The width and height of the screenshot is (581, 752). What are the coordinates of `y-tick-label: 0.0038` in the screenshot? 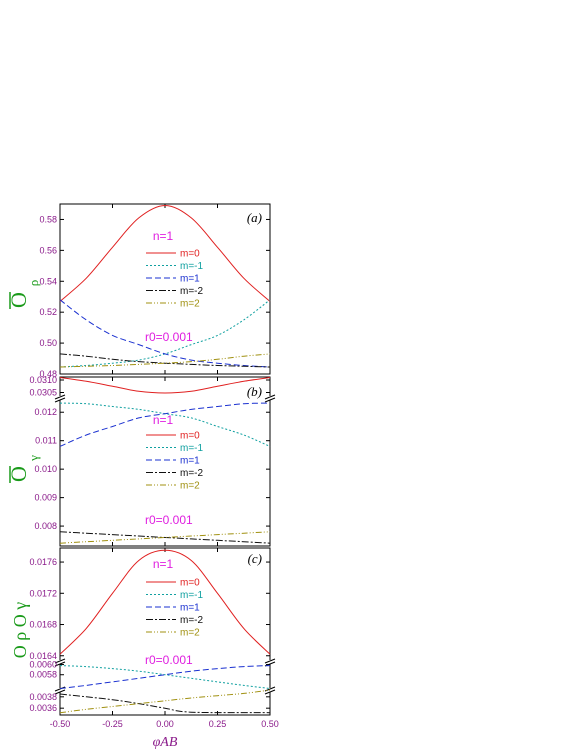 It's located at (43, 697).